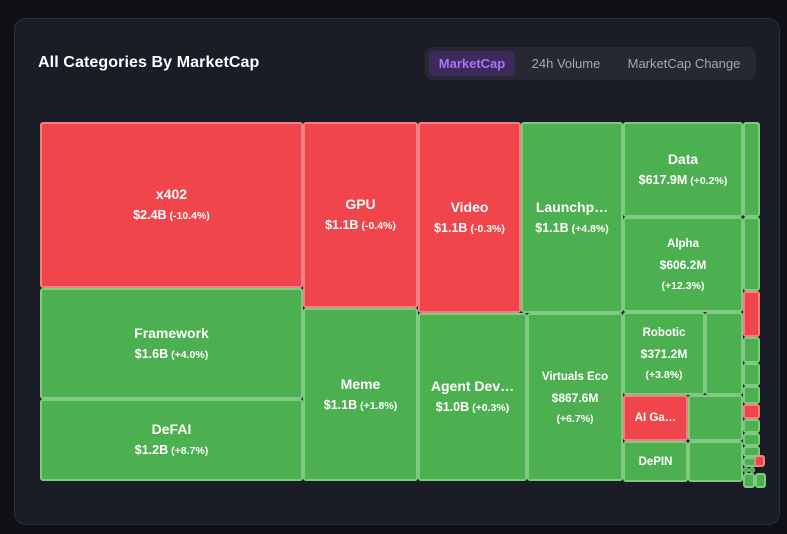 The width and height of the screenshot is (787, 534). What do you see at coordinates (683, 244) in the screenshot?
I see `cell-label: Alpha` at bounding box center [683, 244].